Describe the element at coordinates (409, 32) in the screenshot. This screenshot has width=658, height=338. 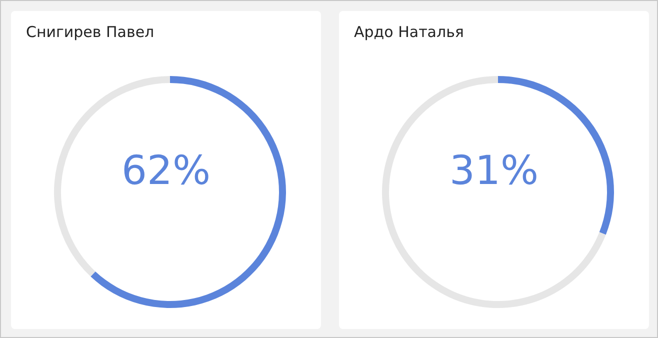
I see `chart-title: Ардо Наталья` at that location.